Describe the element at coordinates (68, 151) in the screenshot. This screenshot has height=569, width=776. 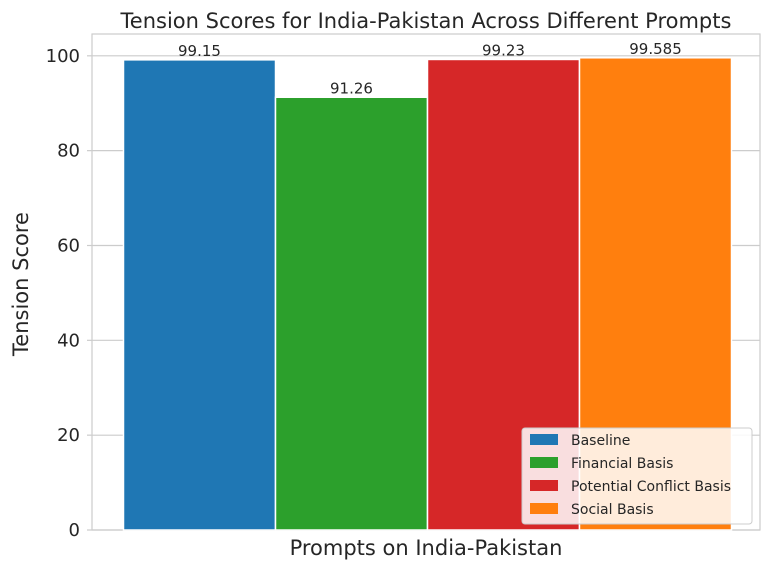
I see `y-tick-label: 80` at that location.